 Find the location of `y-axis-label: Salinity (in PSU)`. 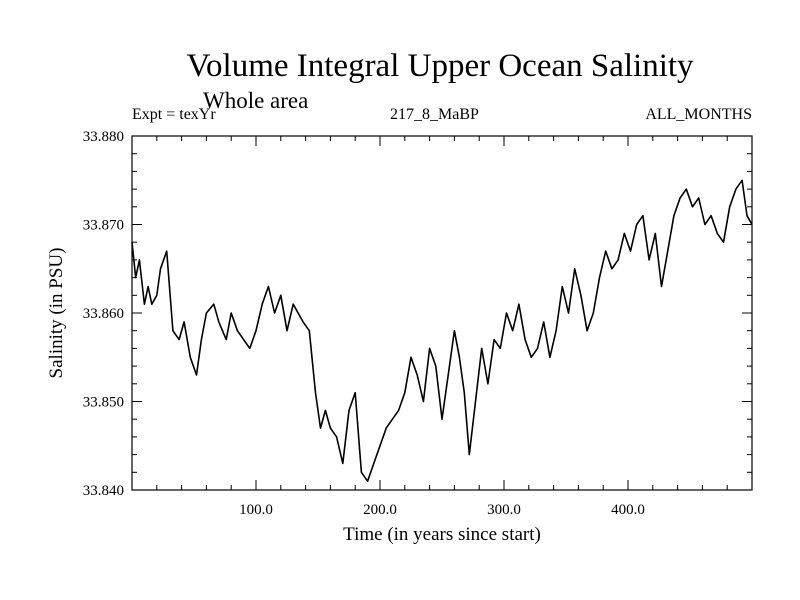

y-axis-label: Salinity (in PSU) is located at coordinates (56, 313).